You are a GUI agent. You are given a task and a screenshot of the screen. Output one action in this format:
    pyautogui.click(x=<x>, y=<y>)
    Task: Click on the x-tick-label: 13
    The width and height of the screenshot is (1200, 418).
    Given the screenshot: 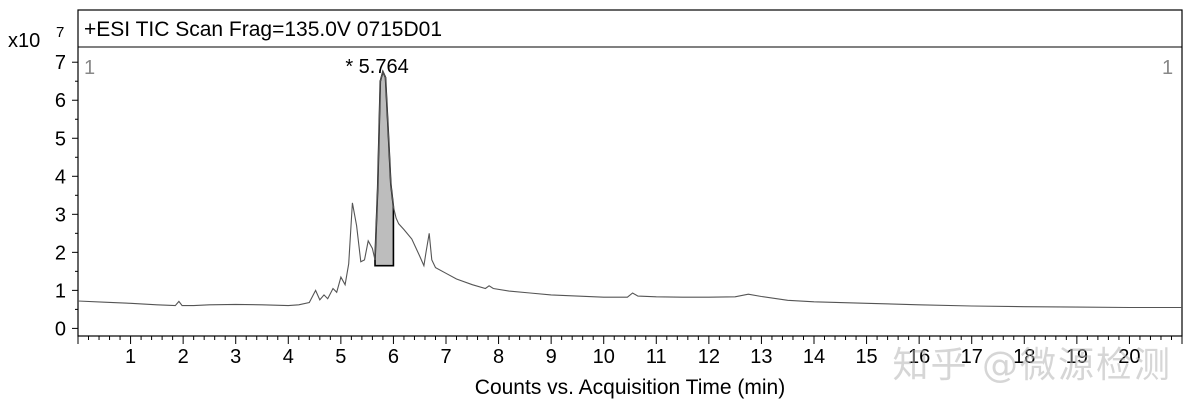 What is the action you would take?
    pyautogui.click(x=761, y=357)
    